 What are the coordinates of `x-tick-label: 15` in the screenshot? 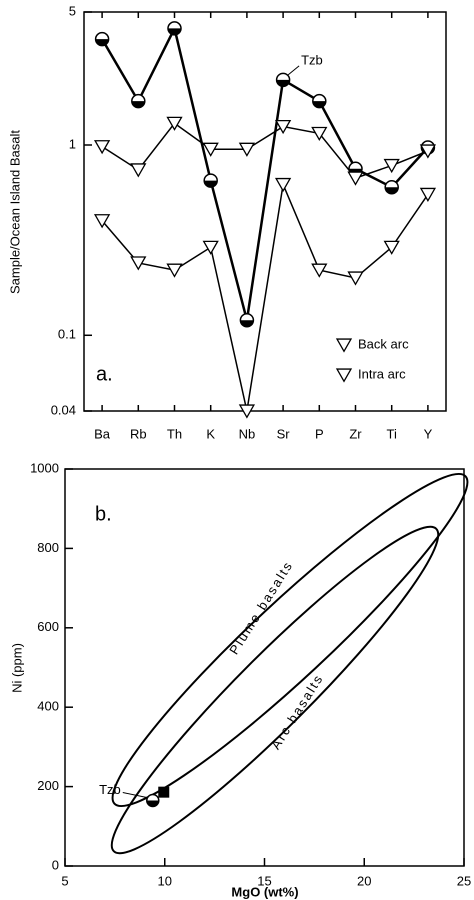 It's located at (264, 880).